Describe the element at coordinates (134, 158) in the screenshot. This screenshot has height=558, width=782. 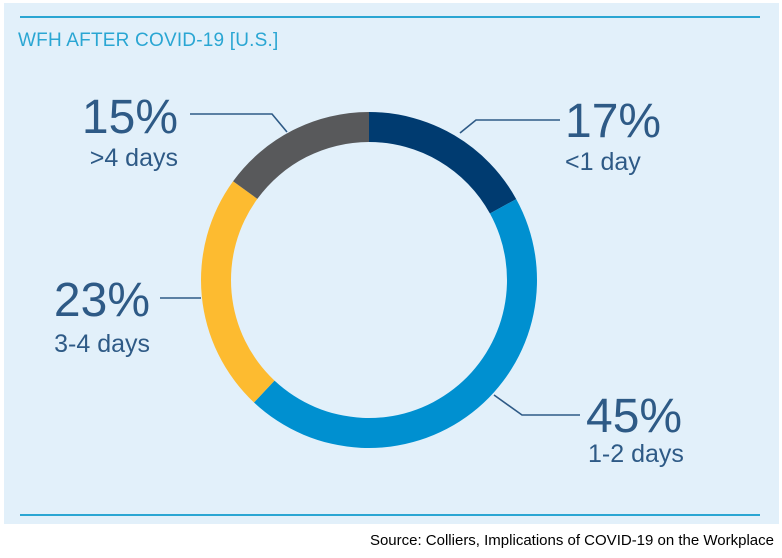
I see `slice-category-label: >4 days` at that location.